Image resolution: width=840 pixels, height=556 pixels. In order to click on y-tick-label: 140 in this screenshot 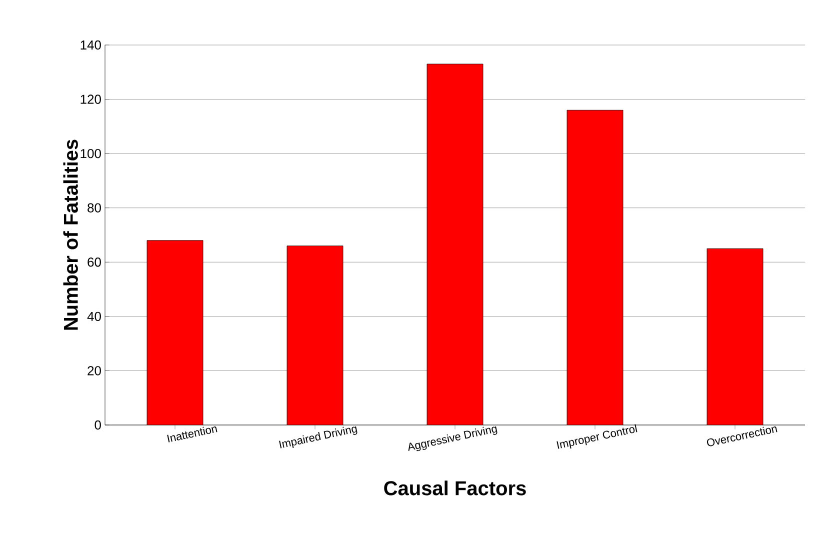, I will do `click(90, 45)`.